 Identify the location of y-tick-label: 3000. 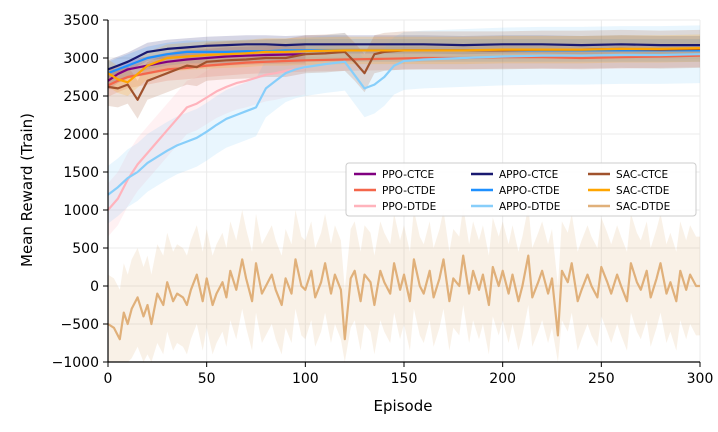
(81, 59).